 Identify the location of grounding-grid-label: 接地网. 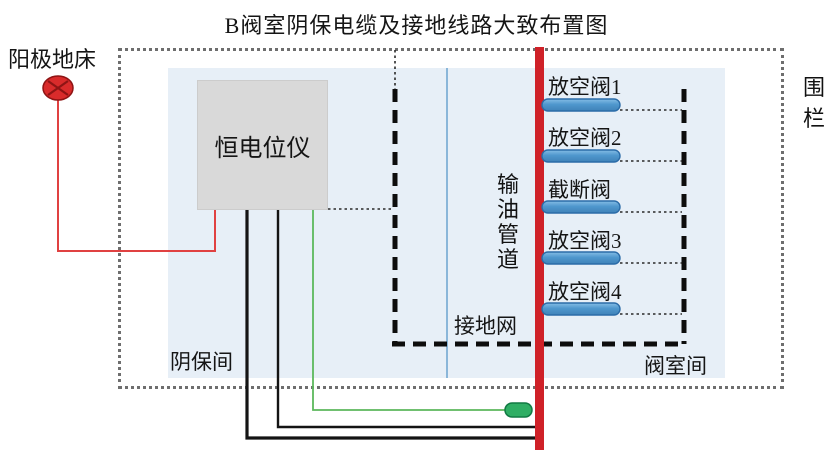
(485, 326).